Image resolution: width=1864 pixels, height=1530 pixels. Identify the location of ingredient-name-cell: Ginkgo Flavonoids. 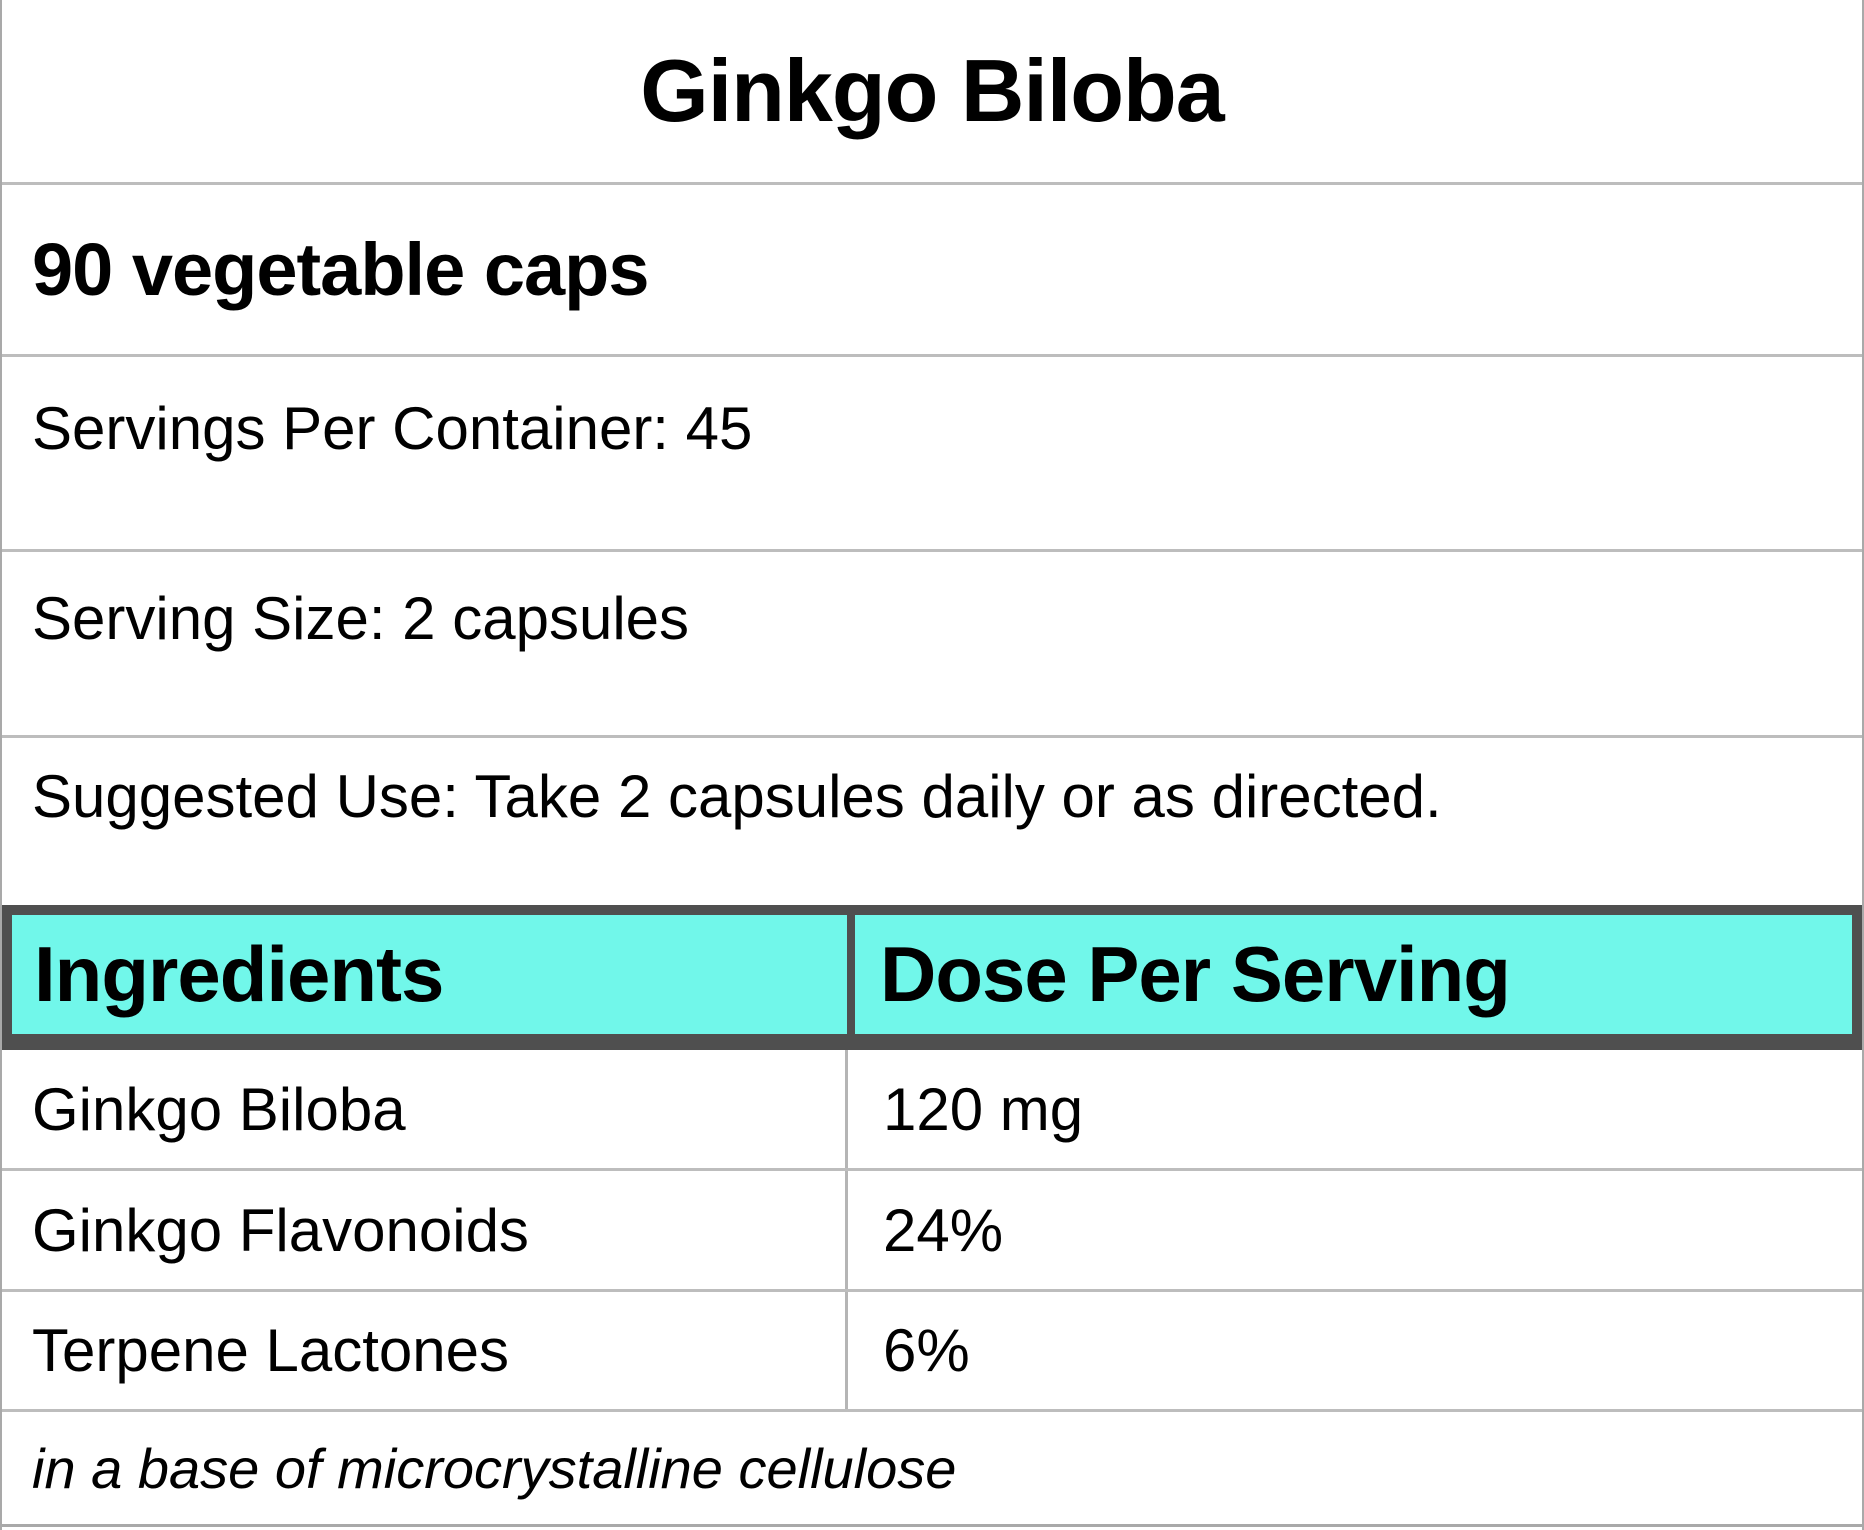
(425, 1230).